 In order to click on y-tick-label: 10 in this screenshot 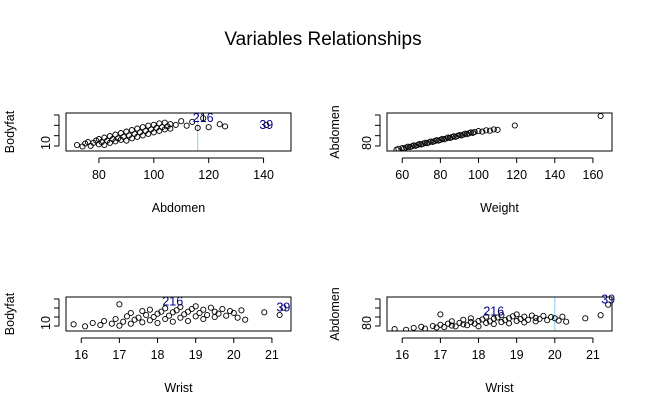, I will do `click(46, 143)`.